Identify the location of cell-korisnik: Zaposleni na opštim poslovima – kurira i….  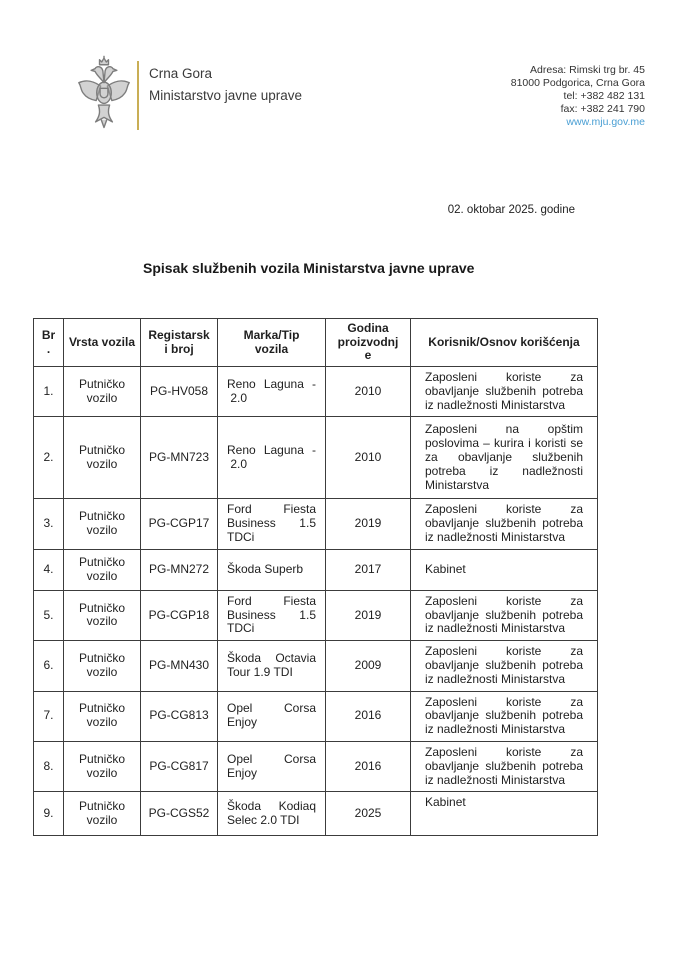
(504, 458).